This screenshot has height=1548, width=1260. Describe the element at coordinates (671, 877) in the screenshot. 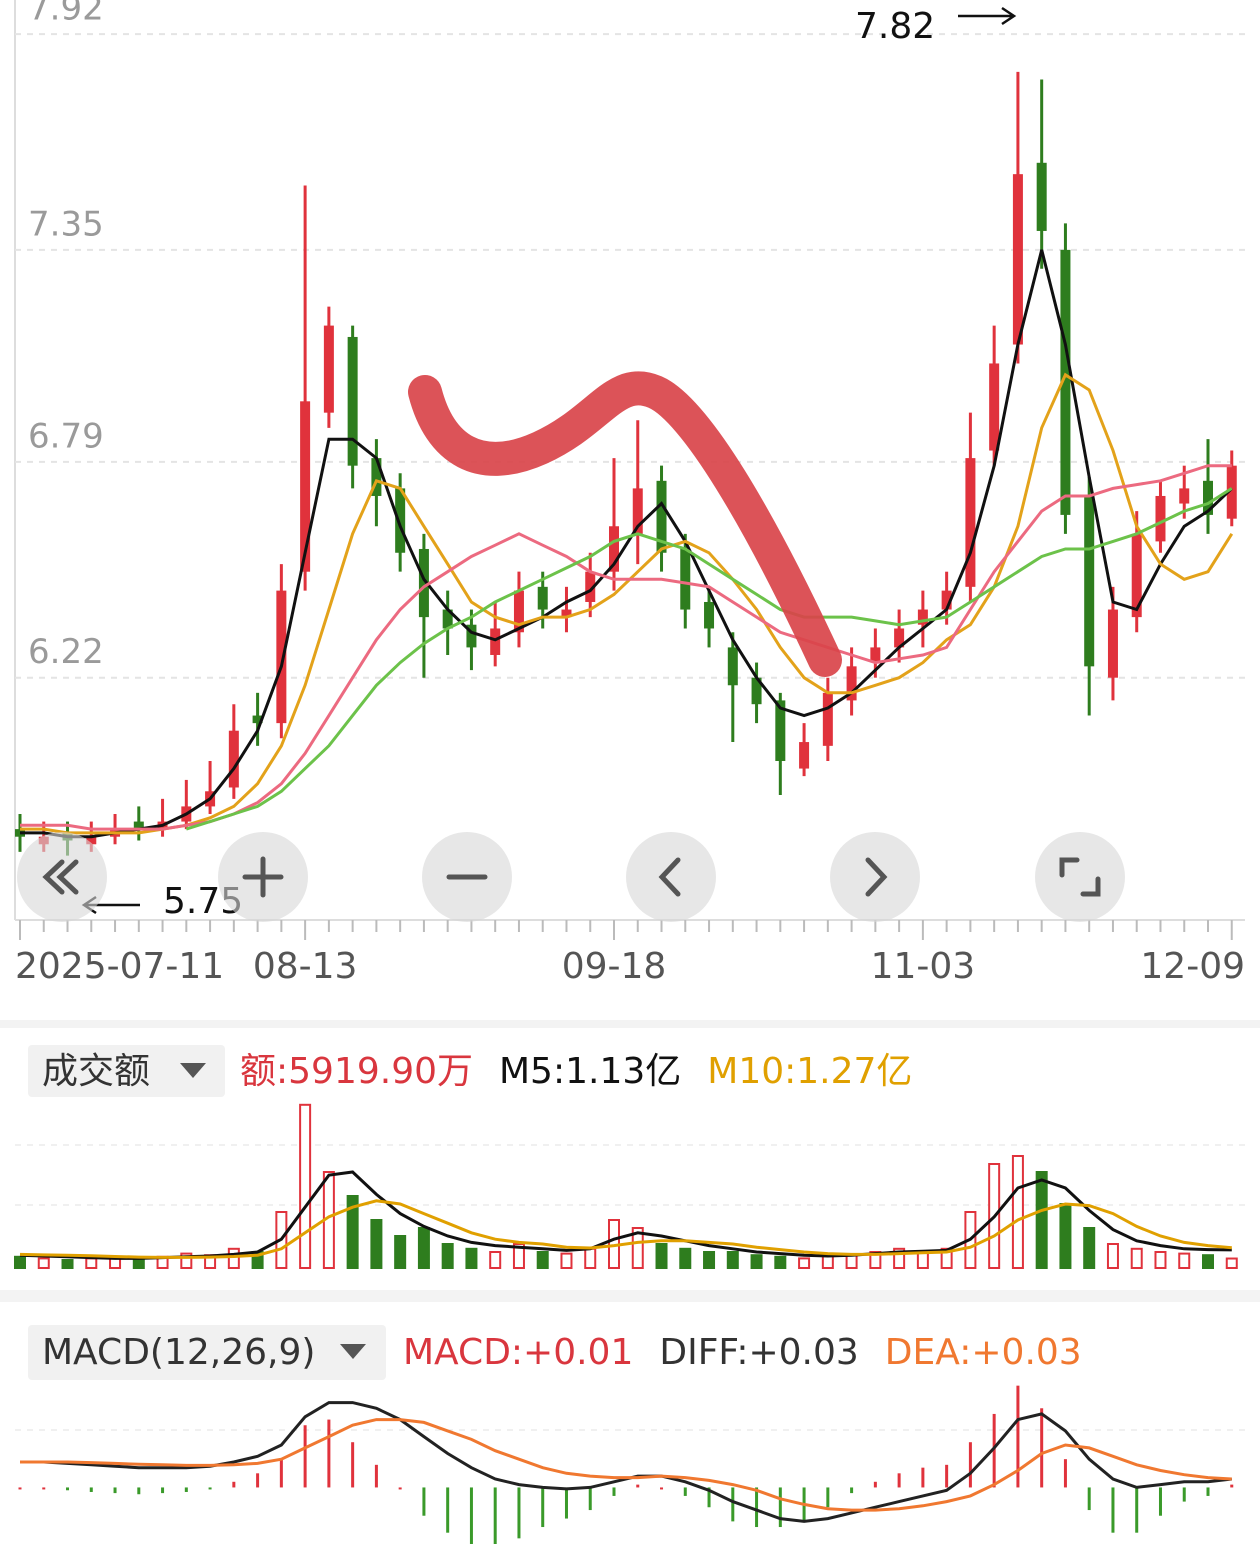

I see `prev-button` at that location.